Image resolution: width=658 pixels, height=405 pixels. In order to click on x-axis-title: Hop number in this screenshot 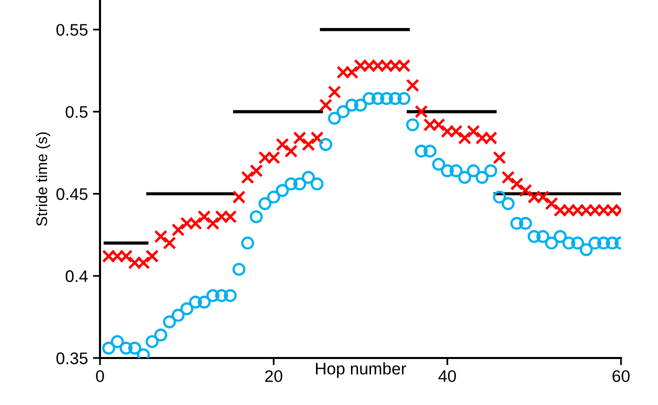, I will do `click(361, 370)`.